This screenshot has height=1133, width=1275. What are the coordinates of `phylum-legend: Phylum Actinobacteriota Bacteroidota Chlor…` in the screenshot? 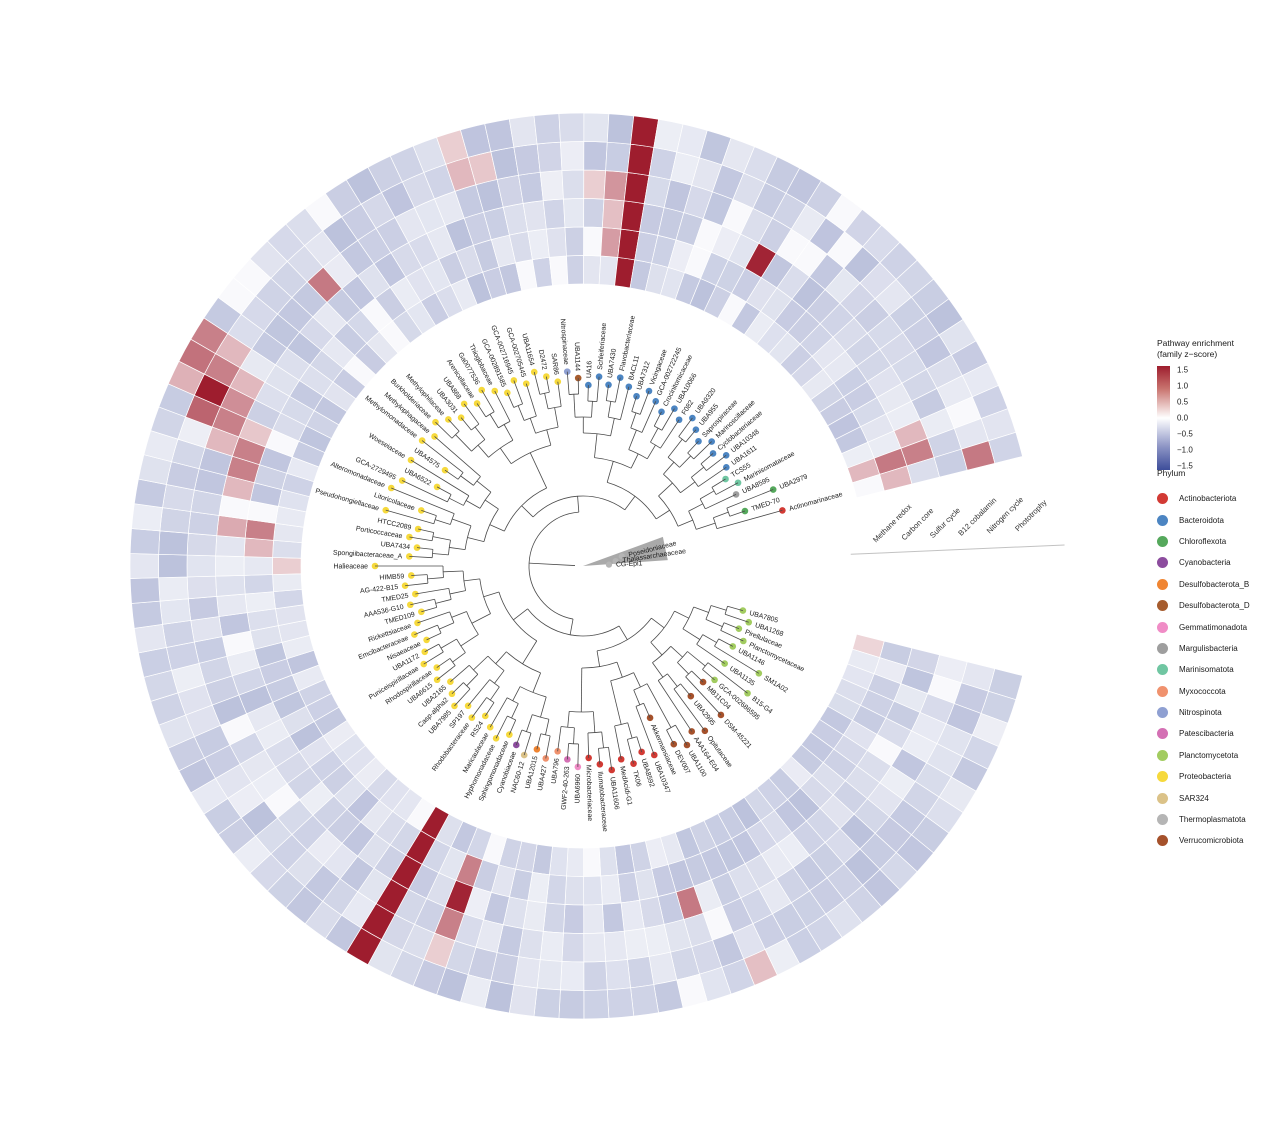 It's located at (1216, 660).